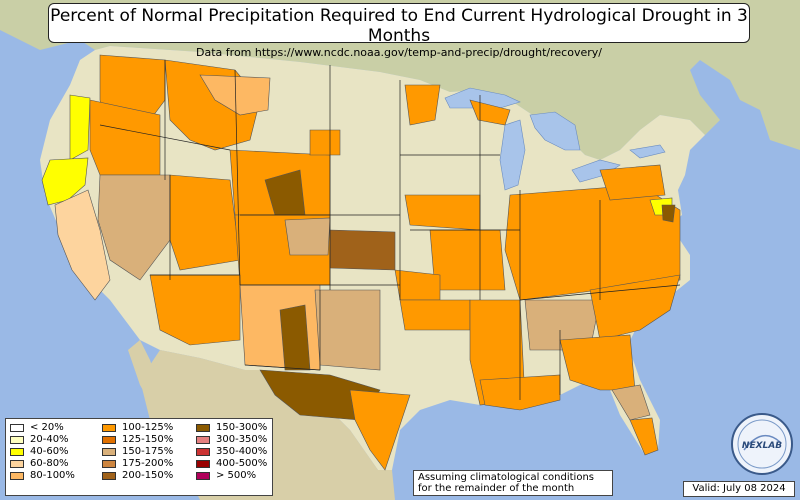 The width and height of the screenshot is (800, 500). I want to click on legend-item: 125-150%, so click(137, 440).